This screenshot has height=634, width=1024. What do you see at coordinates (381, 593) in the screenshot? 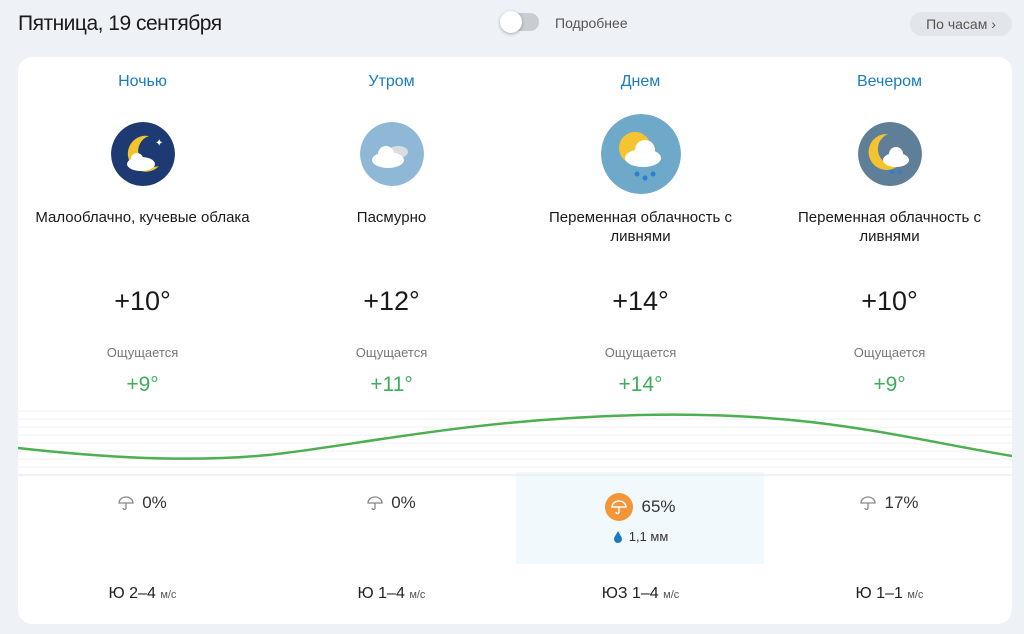
I see `wind-value: Ю 1–4` at bounding box center [381, 593].